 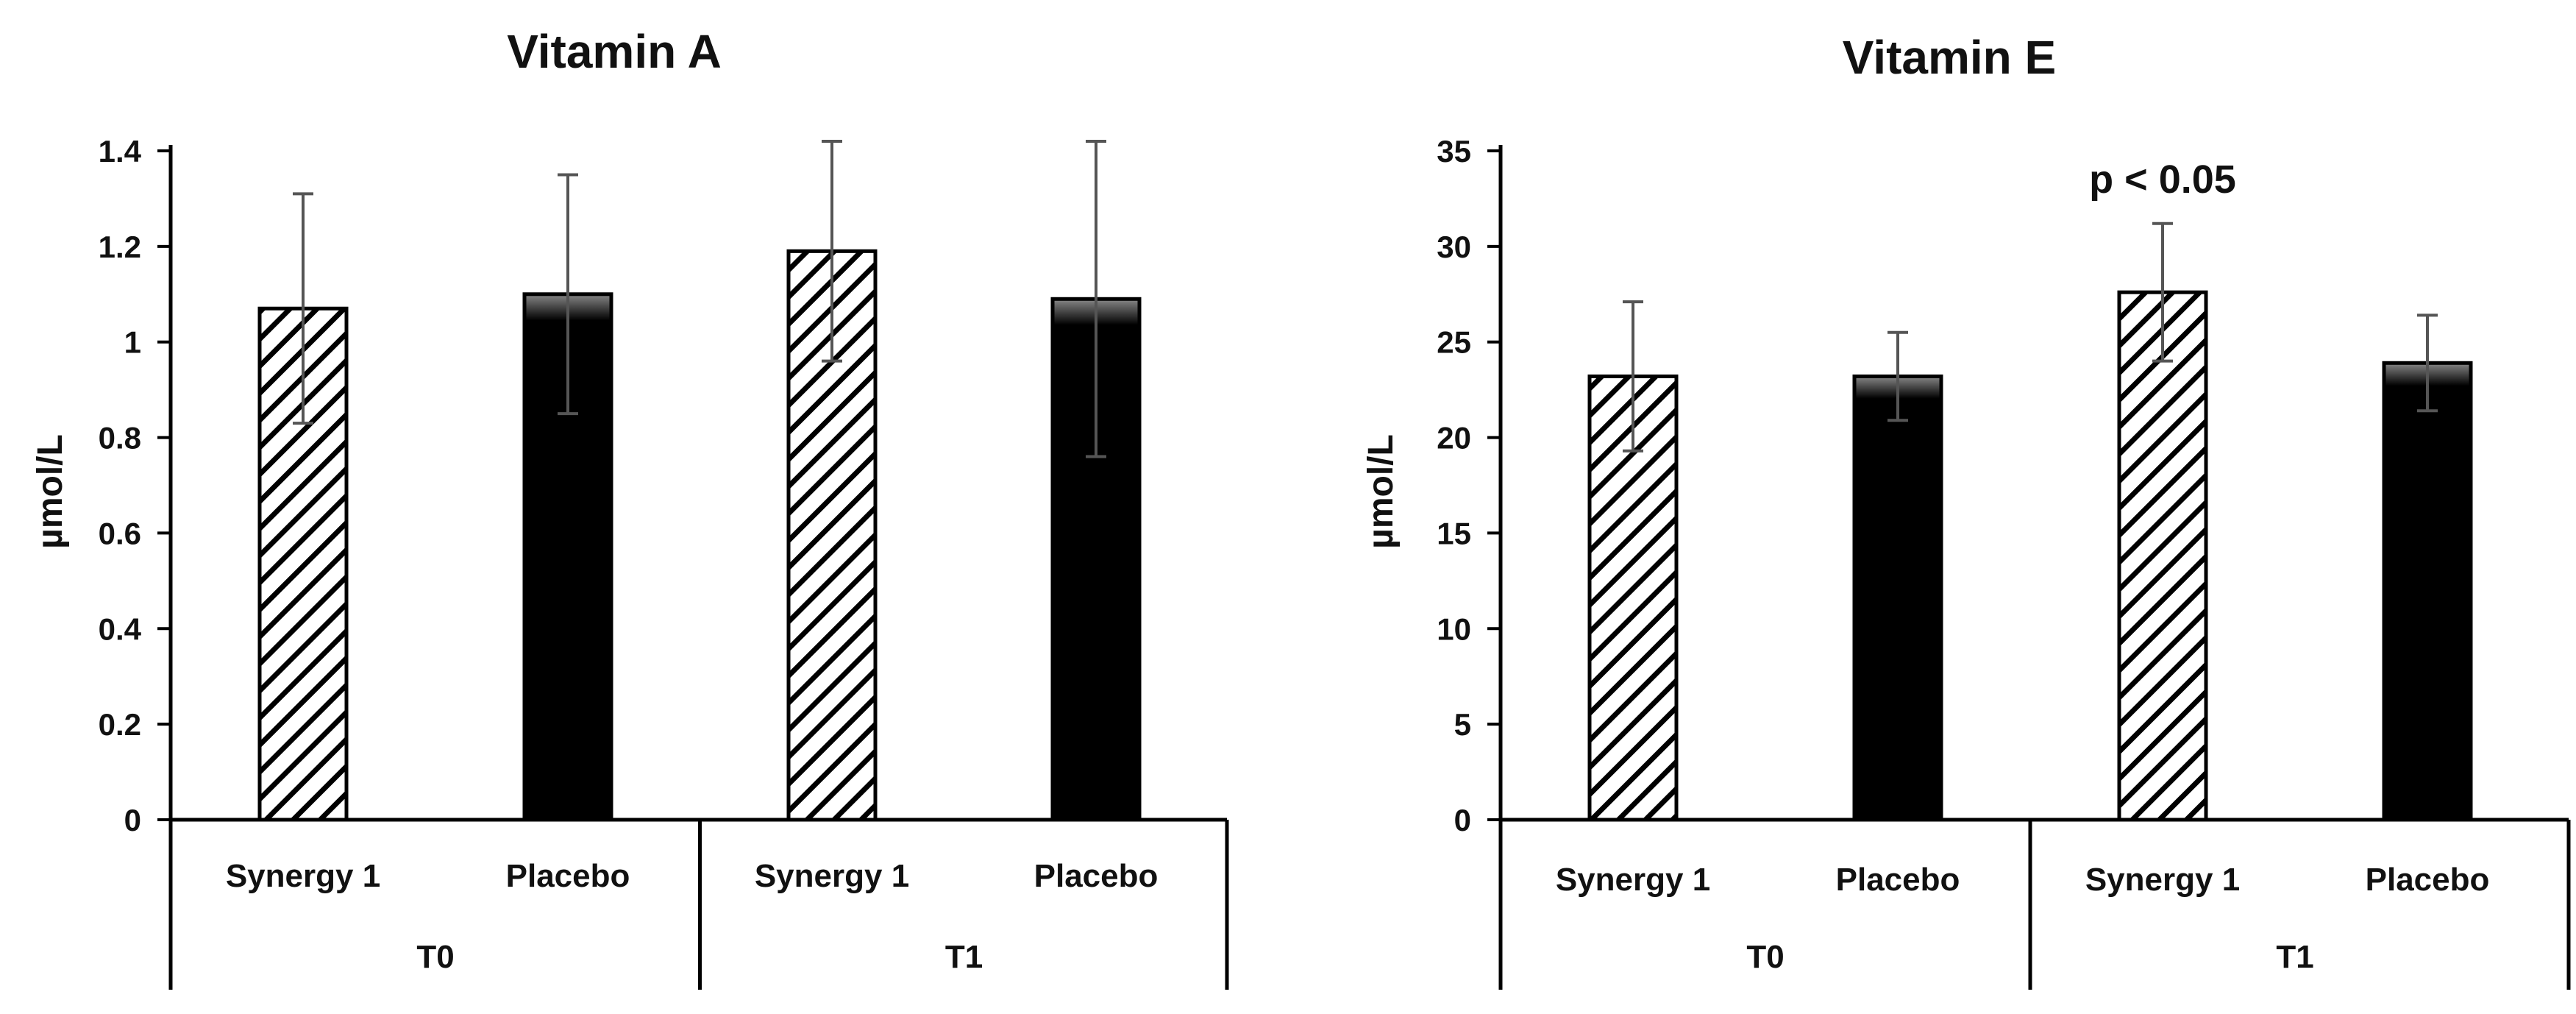 I want to click on significance-annotation: p < 0.05, so click(x=2162, y=179).